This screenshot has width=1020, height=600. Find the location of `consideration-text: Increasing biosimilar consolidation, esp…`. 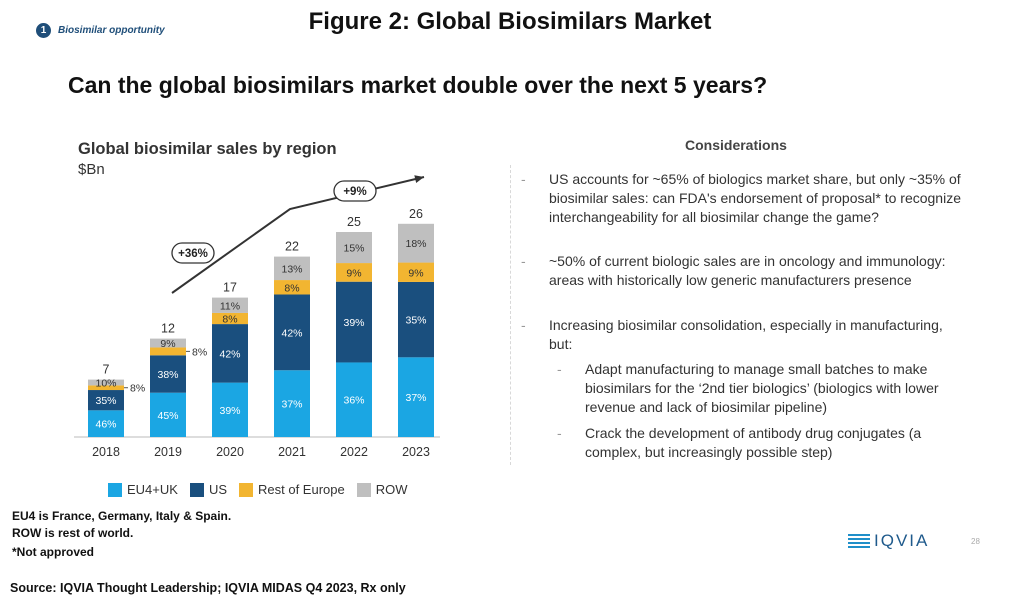

consideration-text: Increasing biosimilar consolidation, esp… is located at coordinates (746, 334).